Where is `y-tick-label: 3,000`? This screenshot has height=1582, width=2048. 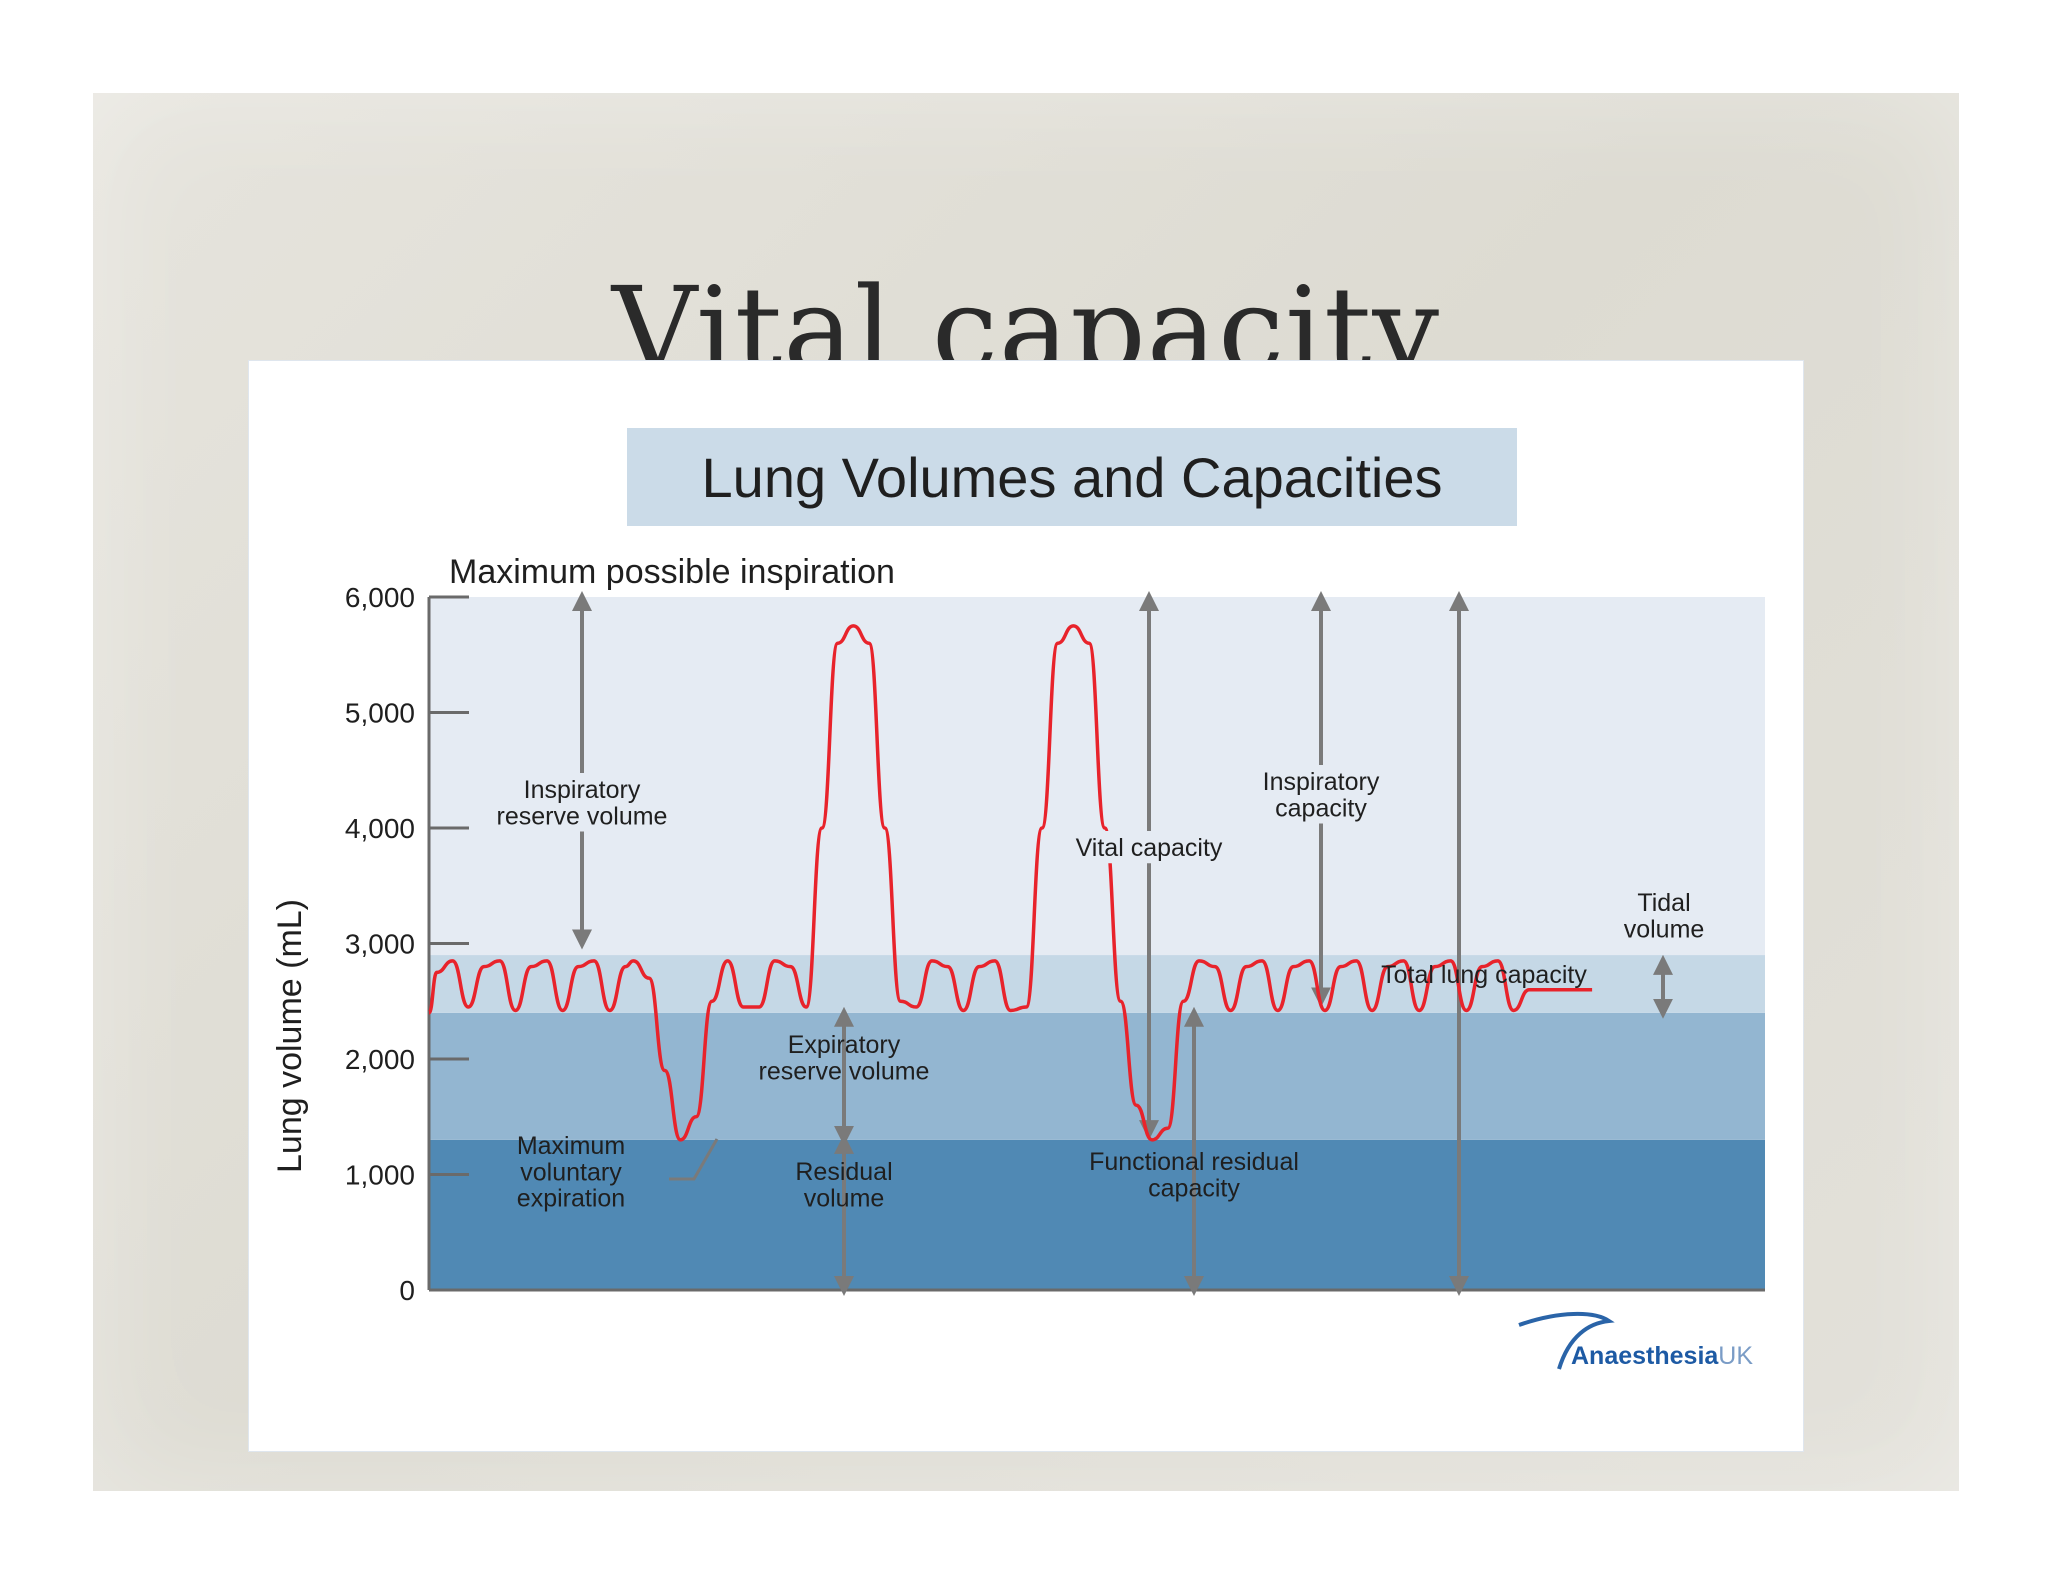 y-tick-label: 3,000 is located at coordinates (380, 944).